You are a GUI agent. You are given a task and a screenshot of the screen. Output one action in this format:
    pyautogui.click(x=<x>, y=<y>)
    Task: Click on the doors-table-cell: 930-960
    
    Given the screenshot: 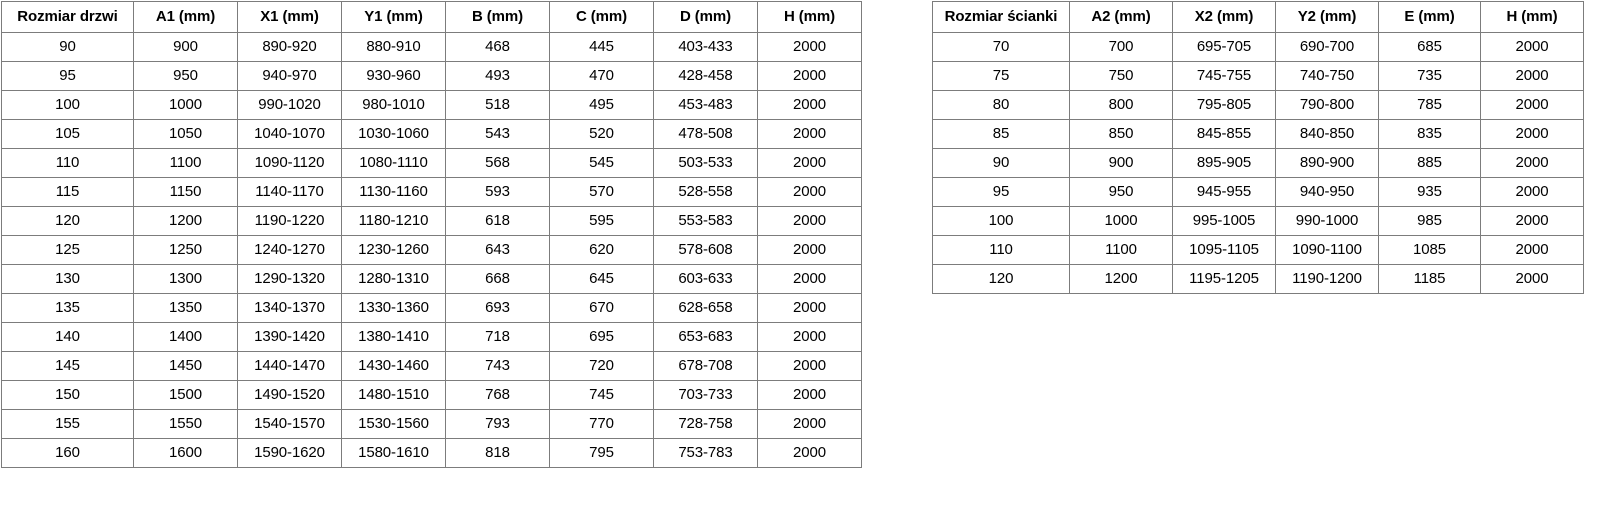 What is the action you would take?
    pyautogui.click(x=393, y=76)
    